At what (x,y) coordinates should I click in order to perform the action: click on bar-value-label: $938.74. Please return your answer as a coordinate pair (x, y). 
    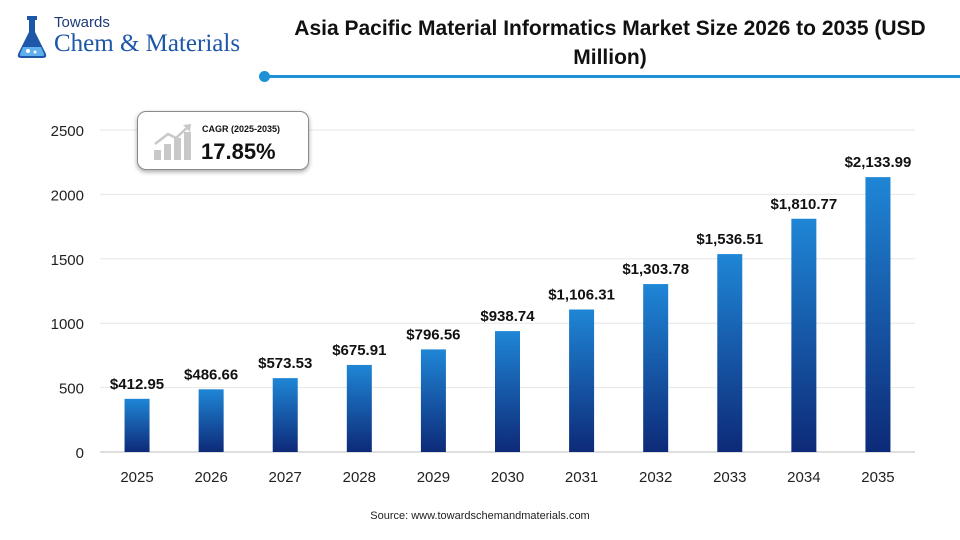
    Looking at the image, I should click on (507, 316).